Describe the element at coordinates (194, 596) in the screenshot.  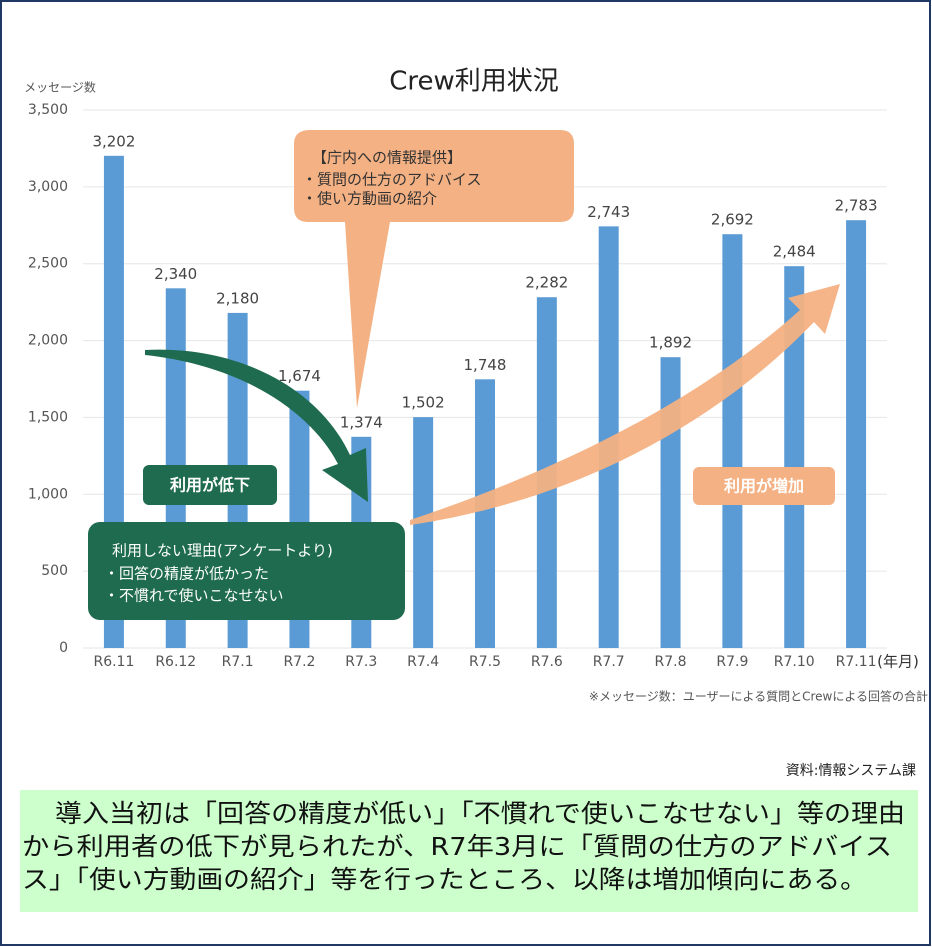
I see `reasons-text: ・不慣れで使いこなせない` at that location.